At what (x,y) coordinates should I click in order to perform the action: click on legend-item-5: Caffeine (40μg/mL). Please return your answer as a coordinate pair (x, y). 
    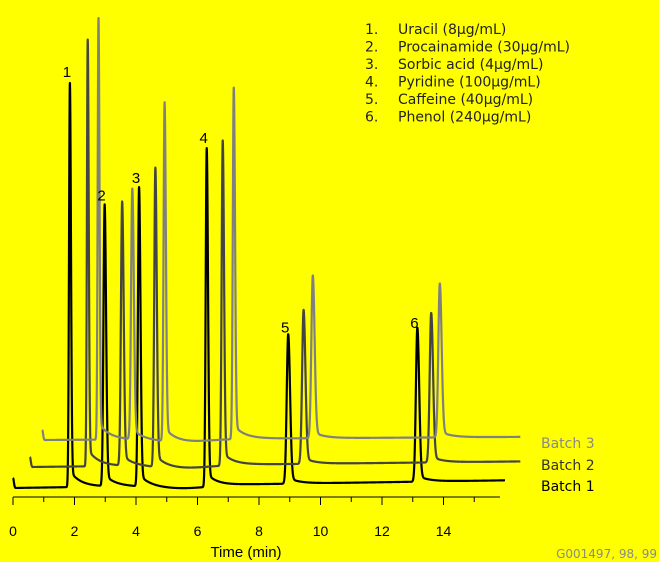
    Looking at the image, I should click on (465, 100).